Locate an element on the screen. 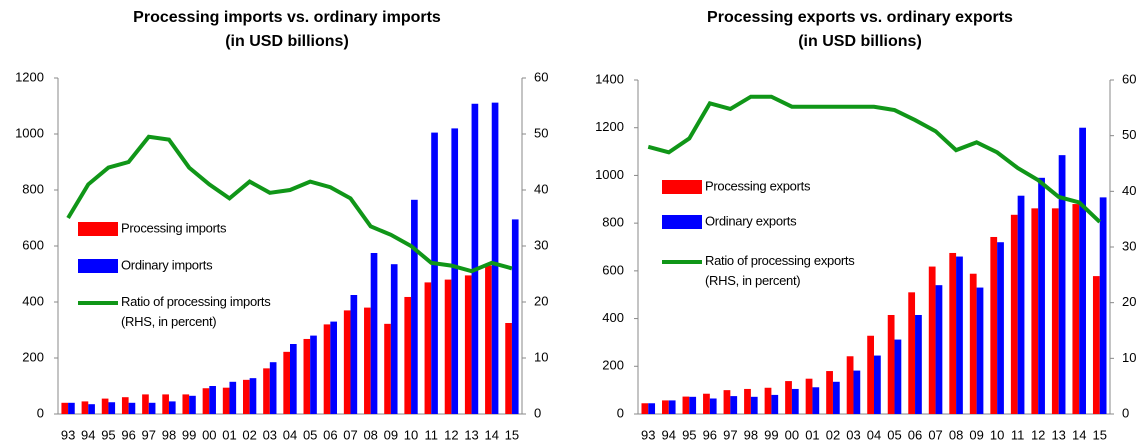 This screenshot has width=1141, height=446. legend-label: Processing exports is located at coordinates (758, 185).